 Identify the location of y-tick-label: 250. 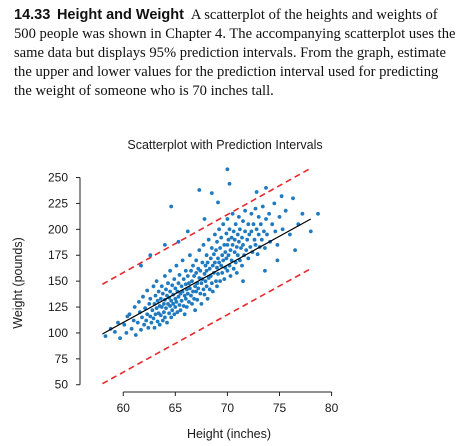
(58, 178).